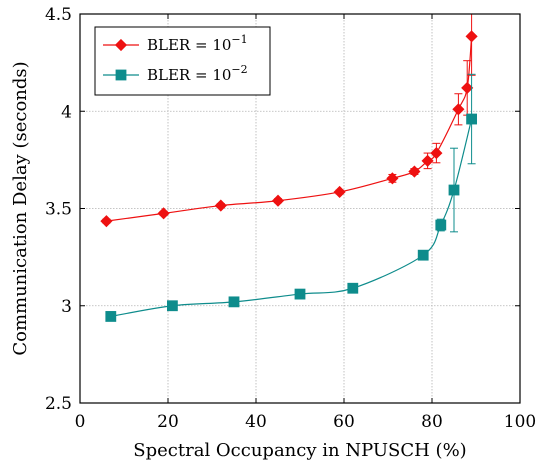 This screenshot has height=469, width=550. Describe the element at coordinates (58, 15) in the screenshot. I see `y-tick-label: 4.5` at that location.